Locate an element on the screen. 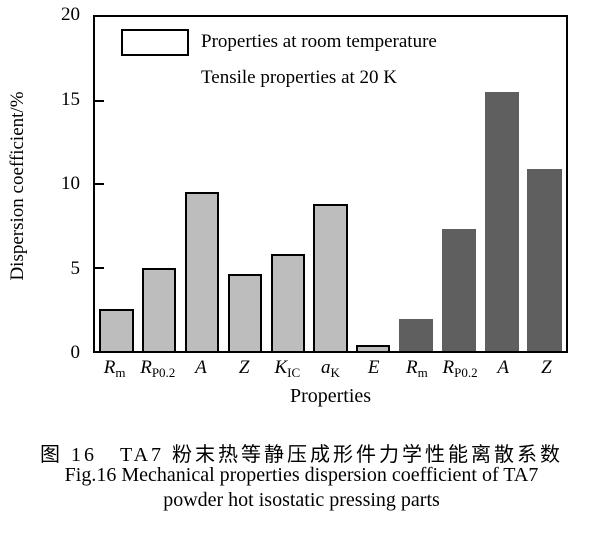  caption-chinese: 图 16 TA7 粉末热等静压成形件力学性能离散系数 is located at coordinates (301, 455).